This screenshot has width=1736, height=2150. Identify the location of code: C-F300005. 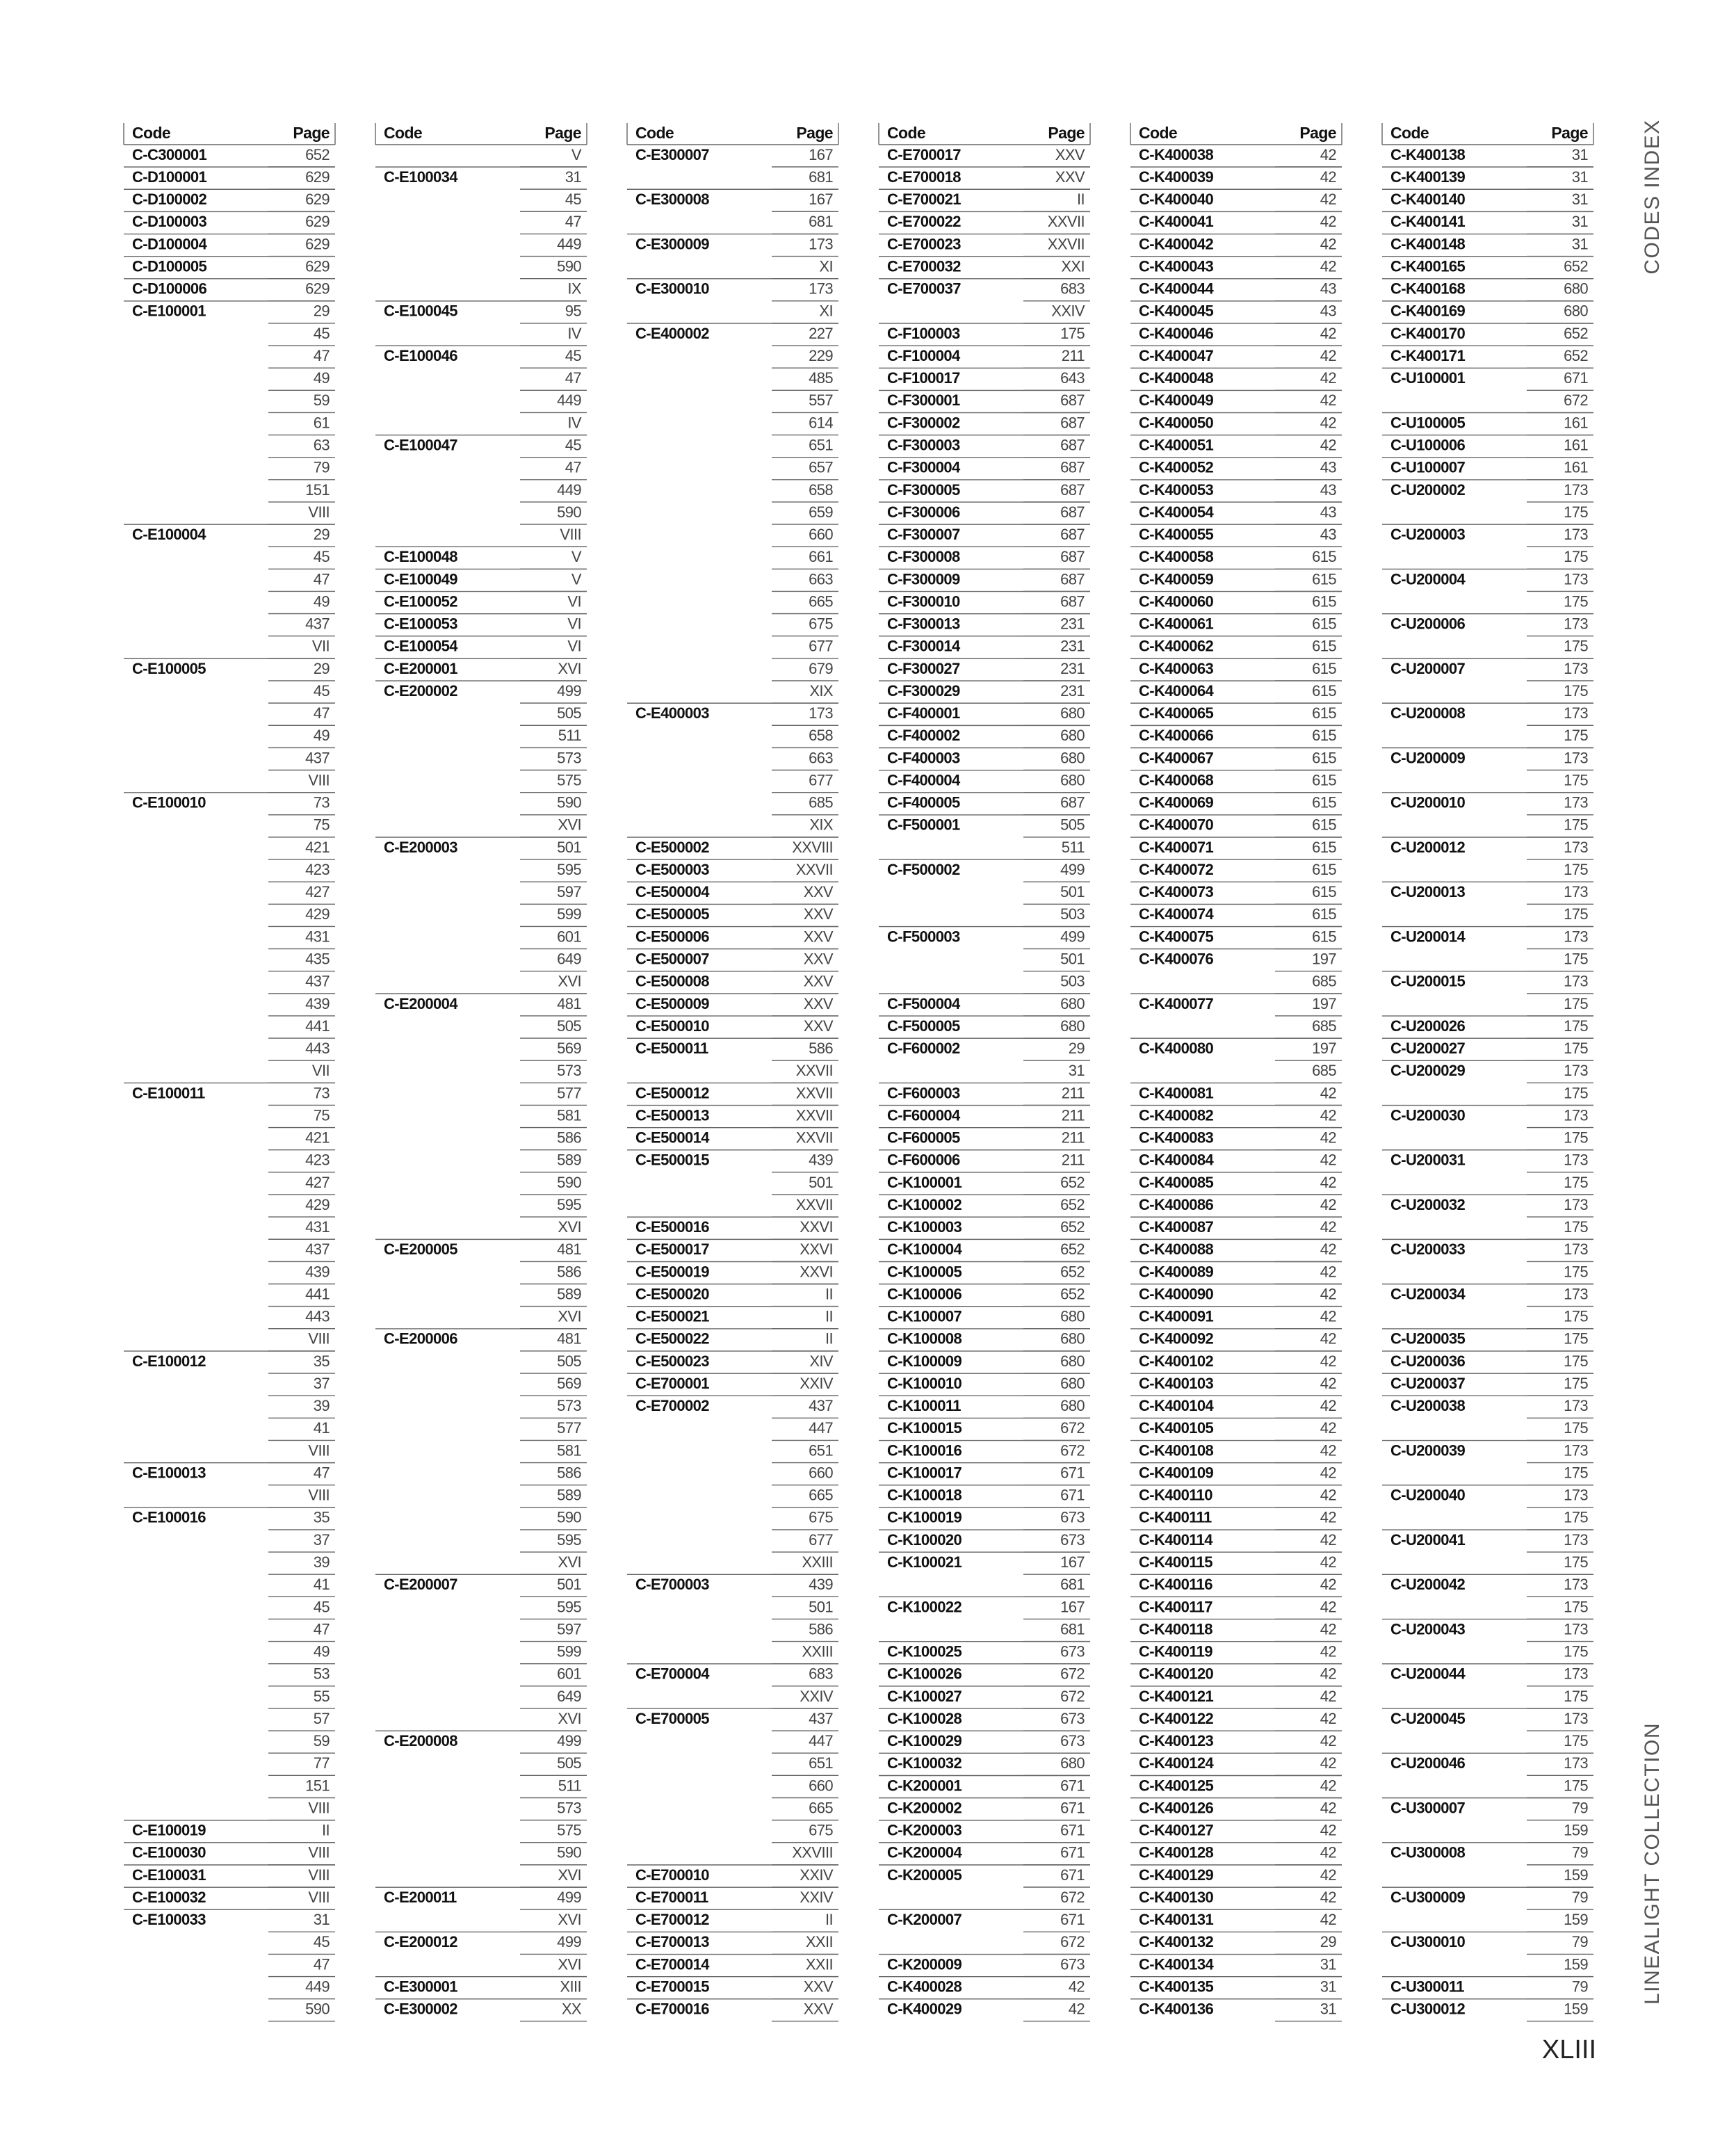
(923, 490).